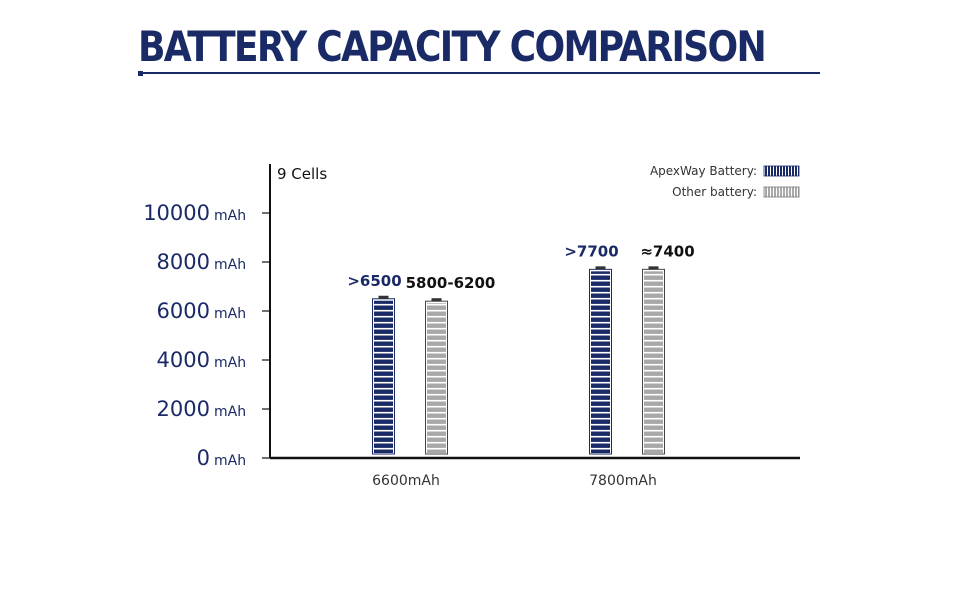 The image size is (960, 600). I want to click on legend-label-apexway: ApexWay Battery:, so click(703, 171).